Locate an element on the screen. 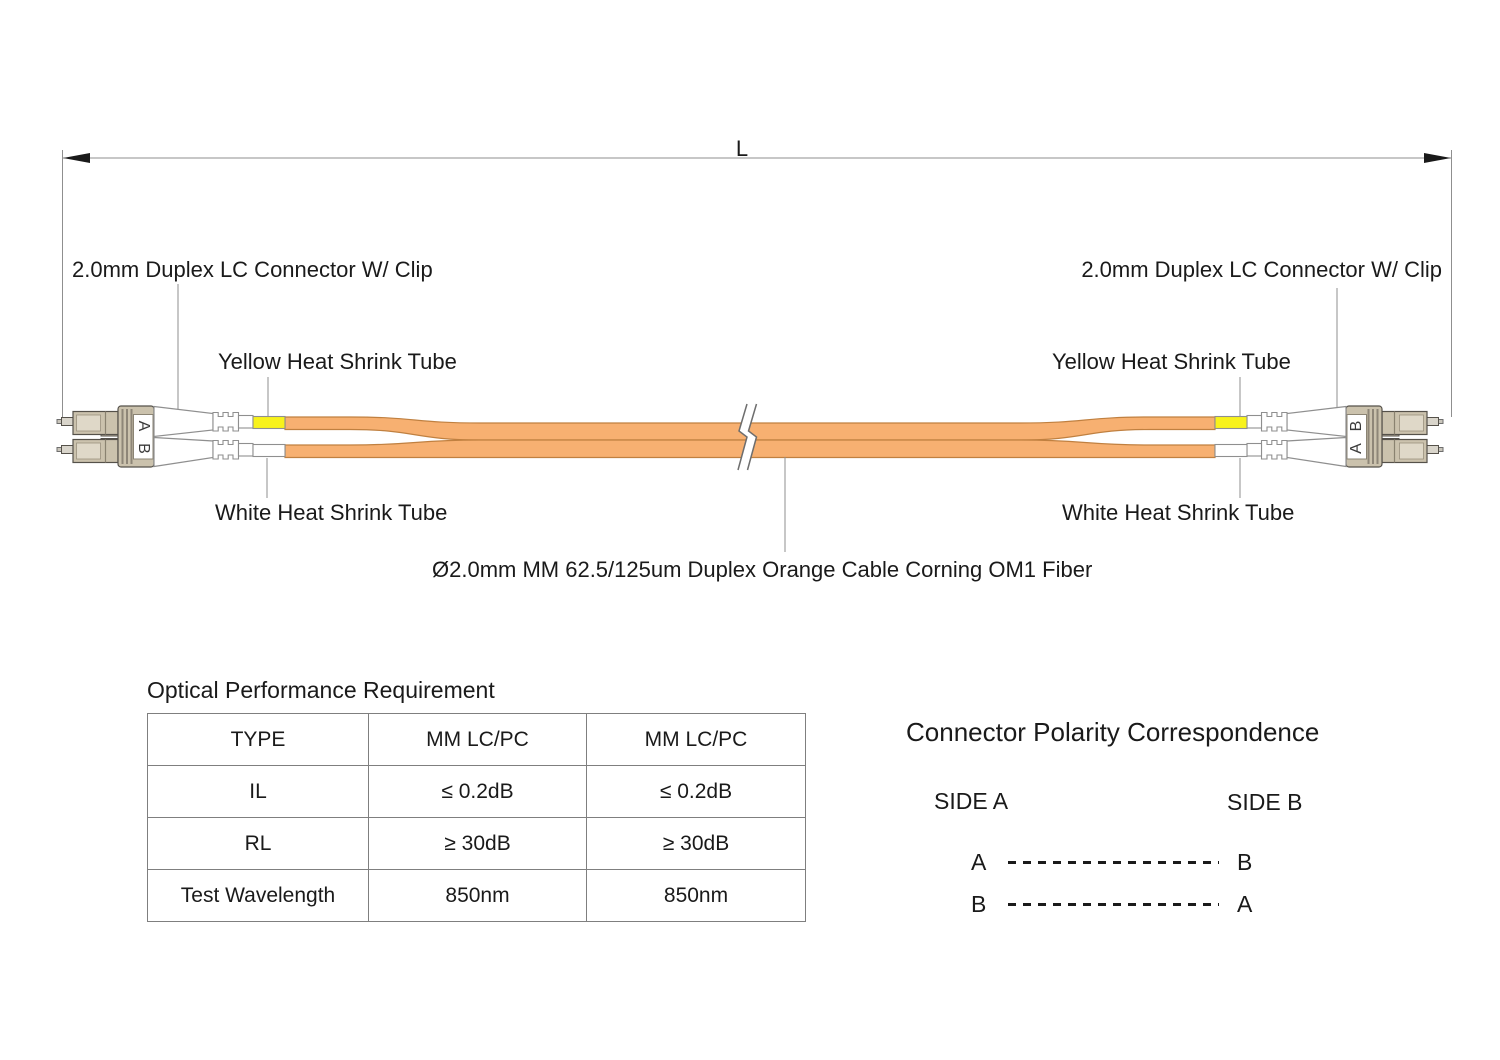  polarity-row2-dash-line is located at coordinates (1113, 904).